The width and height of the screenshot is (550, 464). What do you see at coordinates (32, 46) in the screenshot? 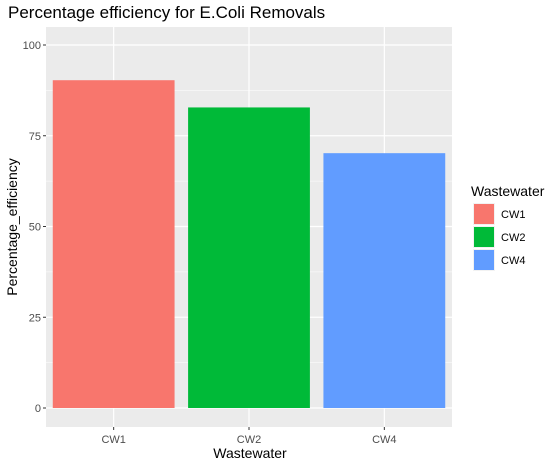
I see `y-tick-label: 100` at bounding box center [32, 46].